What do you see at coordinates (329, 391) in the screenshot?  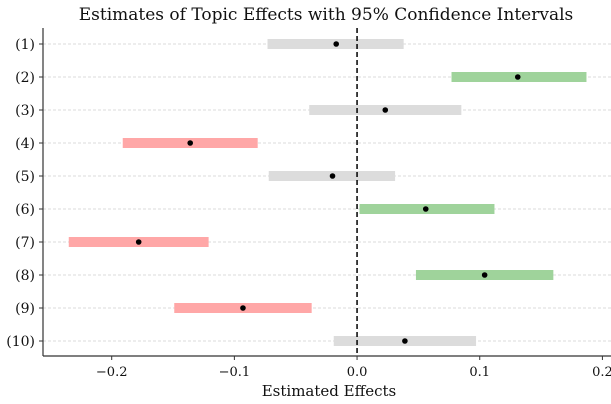 I see `x-axis-label: Estimated Effects` at bounding box center [329, 391].